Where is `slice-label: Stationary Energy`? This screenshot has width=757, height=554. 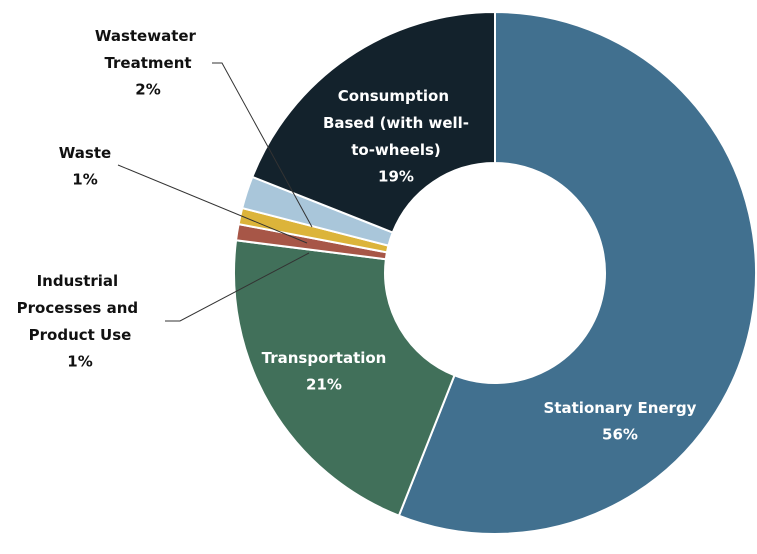
slice-label: Stationary Energy is located at coordinates (620, 408).